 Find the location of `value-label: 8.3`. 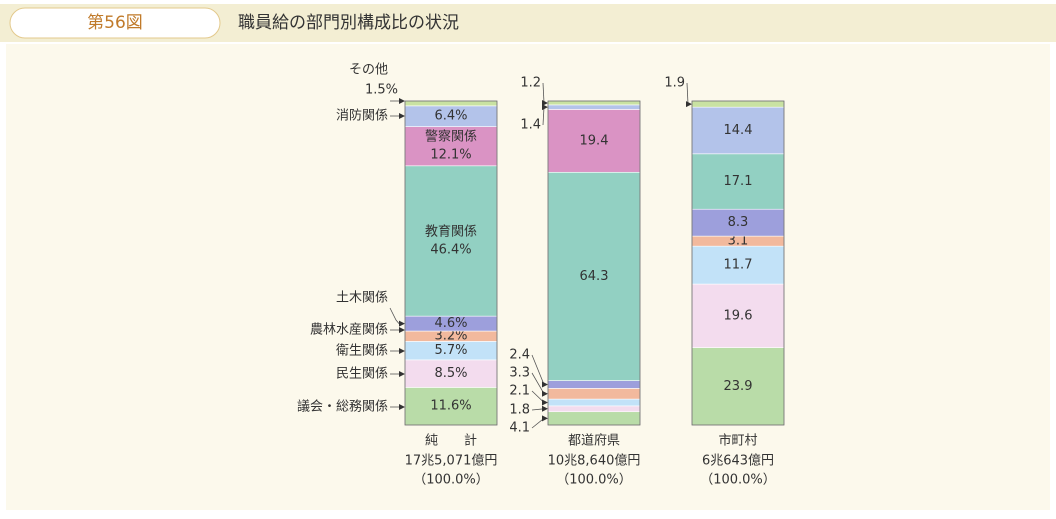

value-label: 8.3 is located at coordinates (738, 222).